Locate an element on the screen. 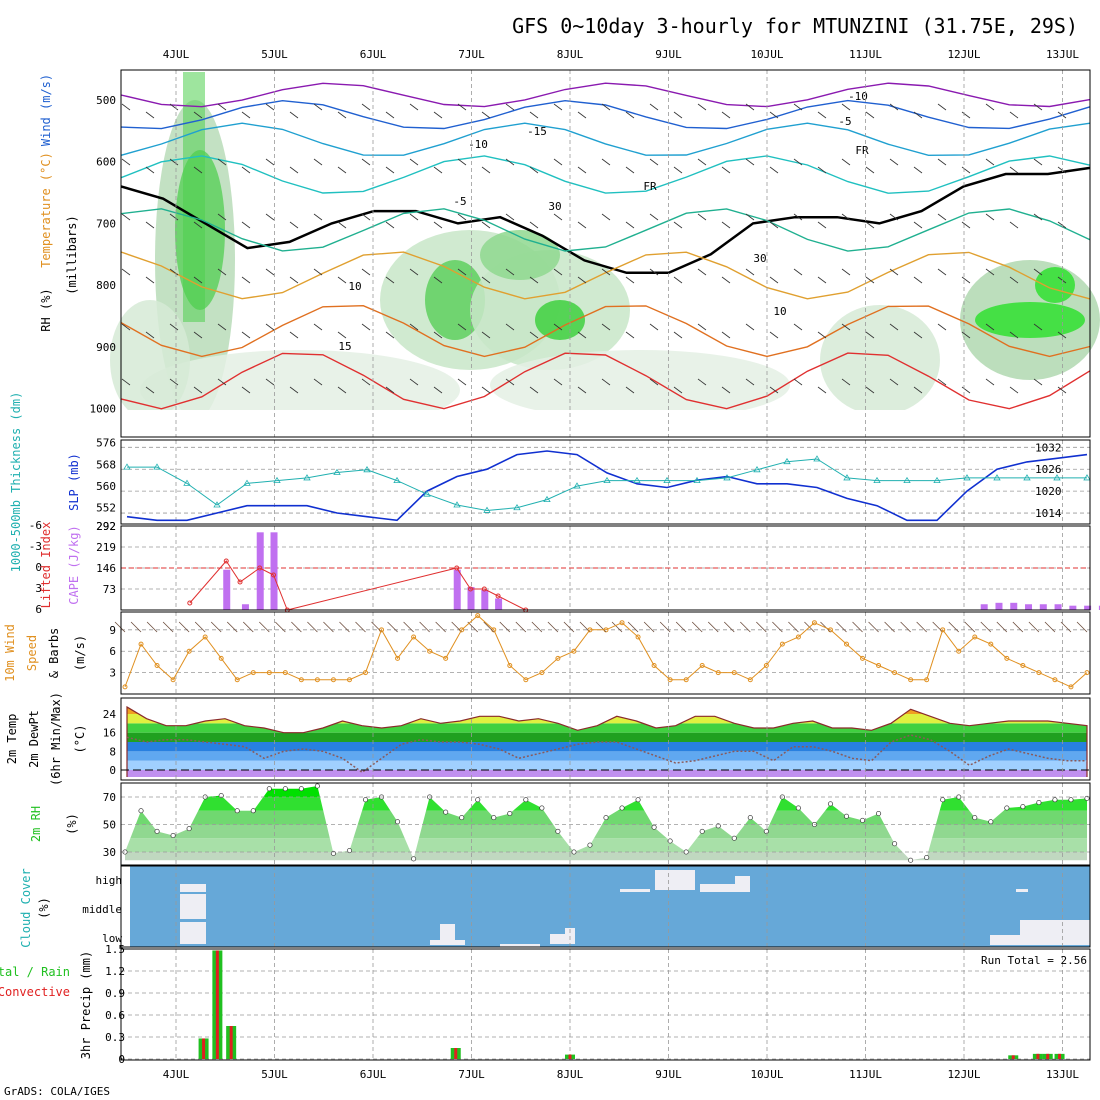 This screenshot has width=1100, height=1100. precip-frame is located at coordinates (605, 1004).